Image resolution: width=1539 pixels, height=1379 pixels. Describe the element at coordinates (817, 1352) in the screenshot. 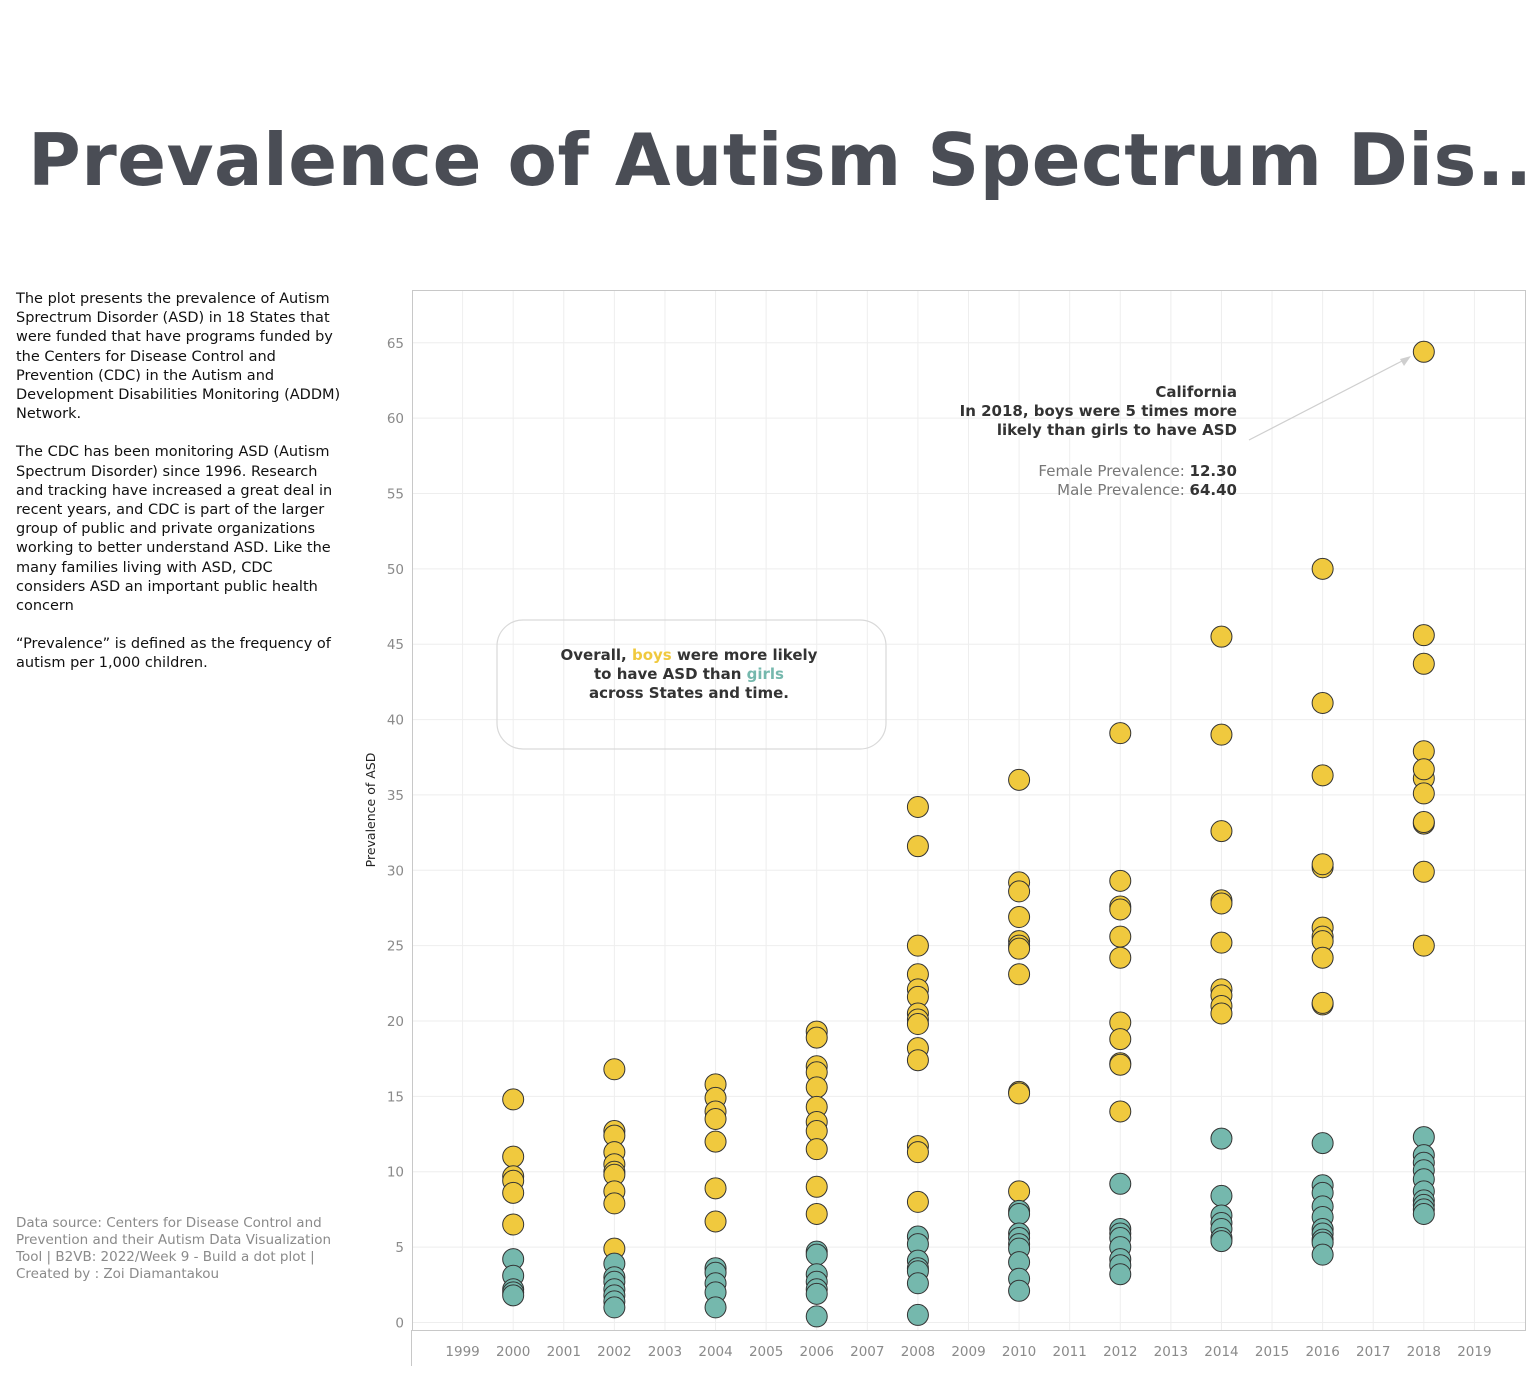

I see `x-tick-label: 2006` at that location.